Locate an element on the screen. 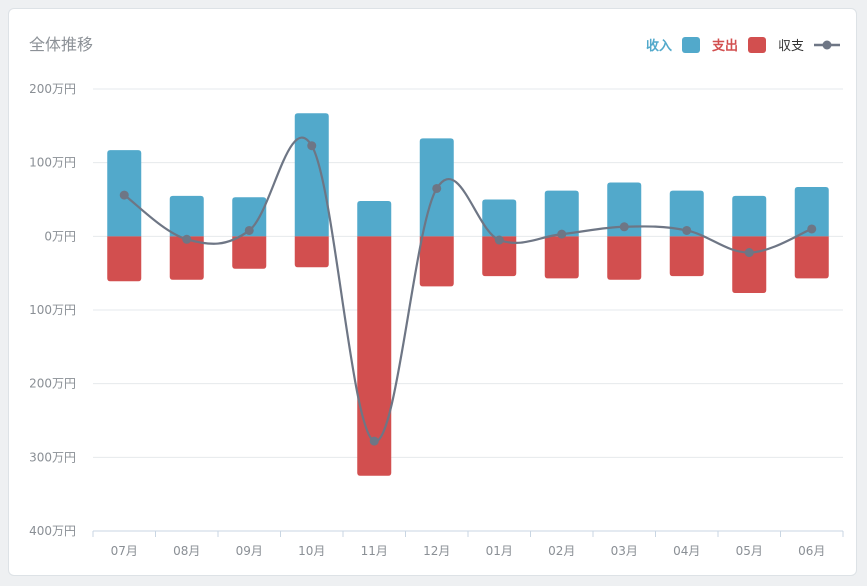  legend: 收入 支出 収支 is located at coordinates (737, 44).